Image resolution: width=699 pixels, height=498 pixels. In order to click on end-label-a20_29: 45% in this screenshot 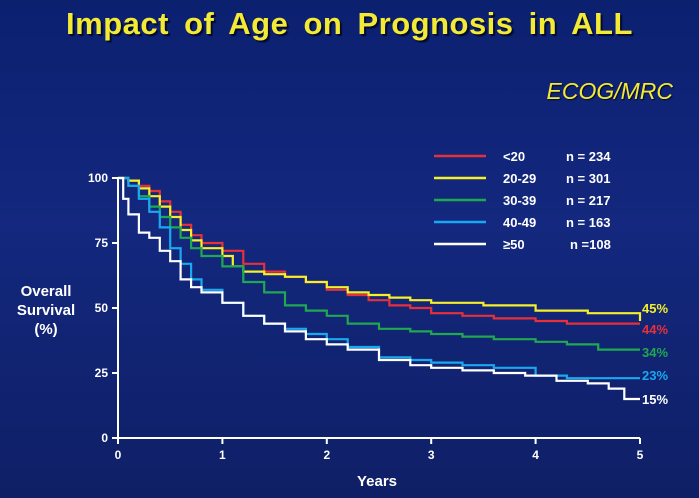, I will do `click(655, 308)`.